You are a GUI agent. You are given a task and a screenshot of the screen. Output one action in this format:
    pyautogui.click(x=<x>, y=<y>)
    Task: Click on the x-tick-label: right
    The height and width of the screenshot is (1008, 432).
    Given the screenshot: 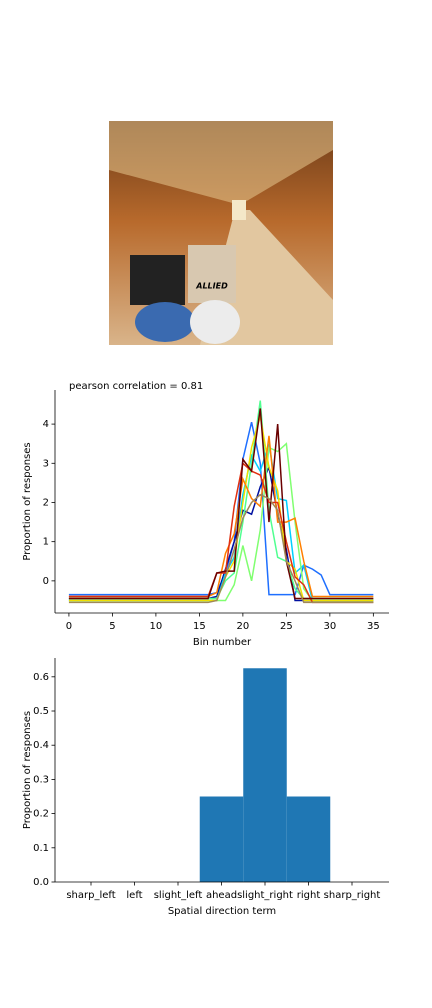 What is the action you would take?
    pyautogui.click(x=309, y=895)
    